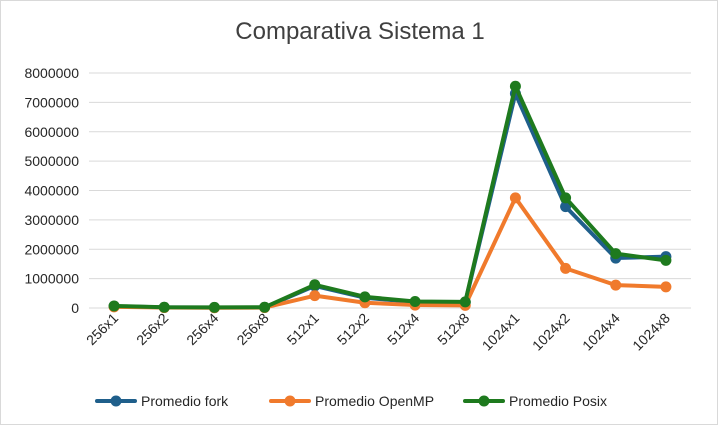 The height and width of the screenshot is (431, 720). What do you see at coordinates (75, 308) in the screenshot?
I see `y-tick-label: 0` at bounding box center [75, 308].